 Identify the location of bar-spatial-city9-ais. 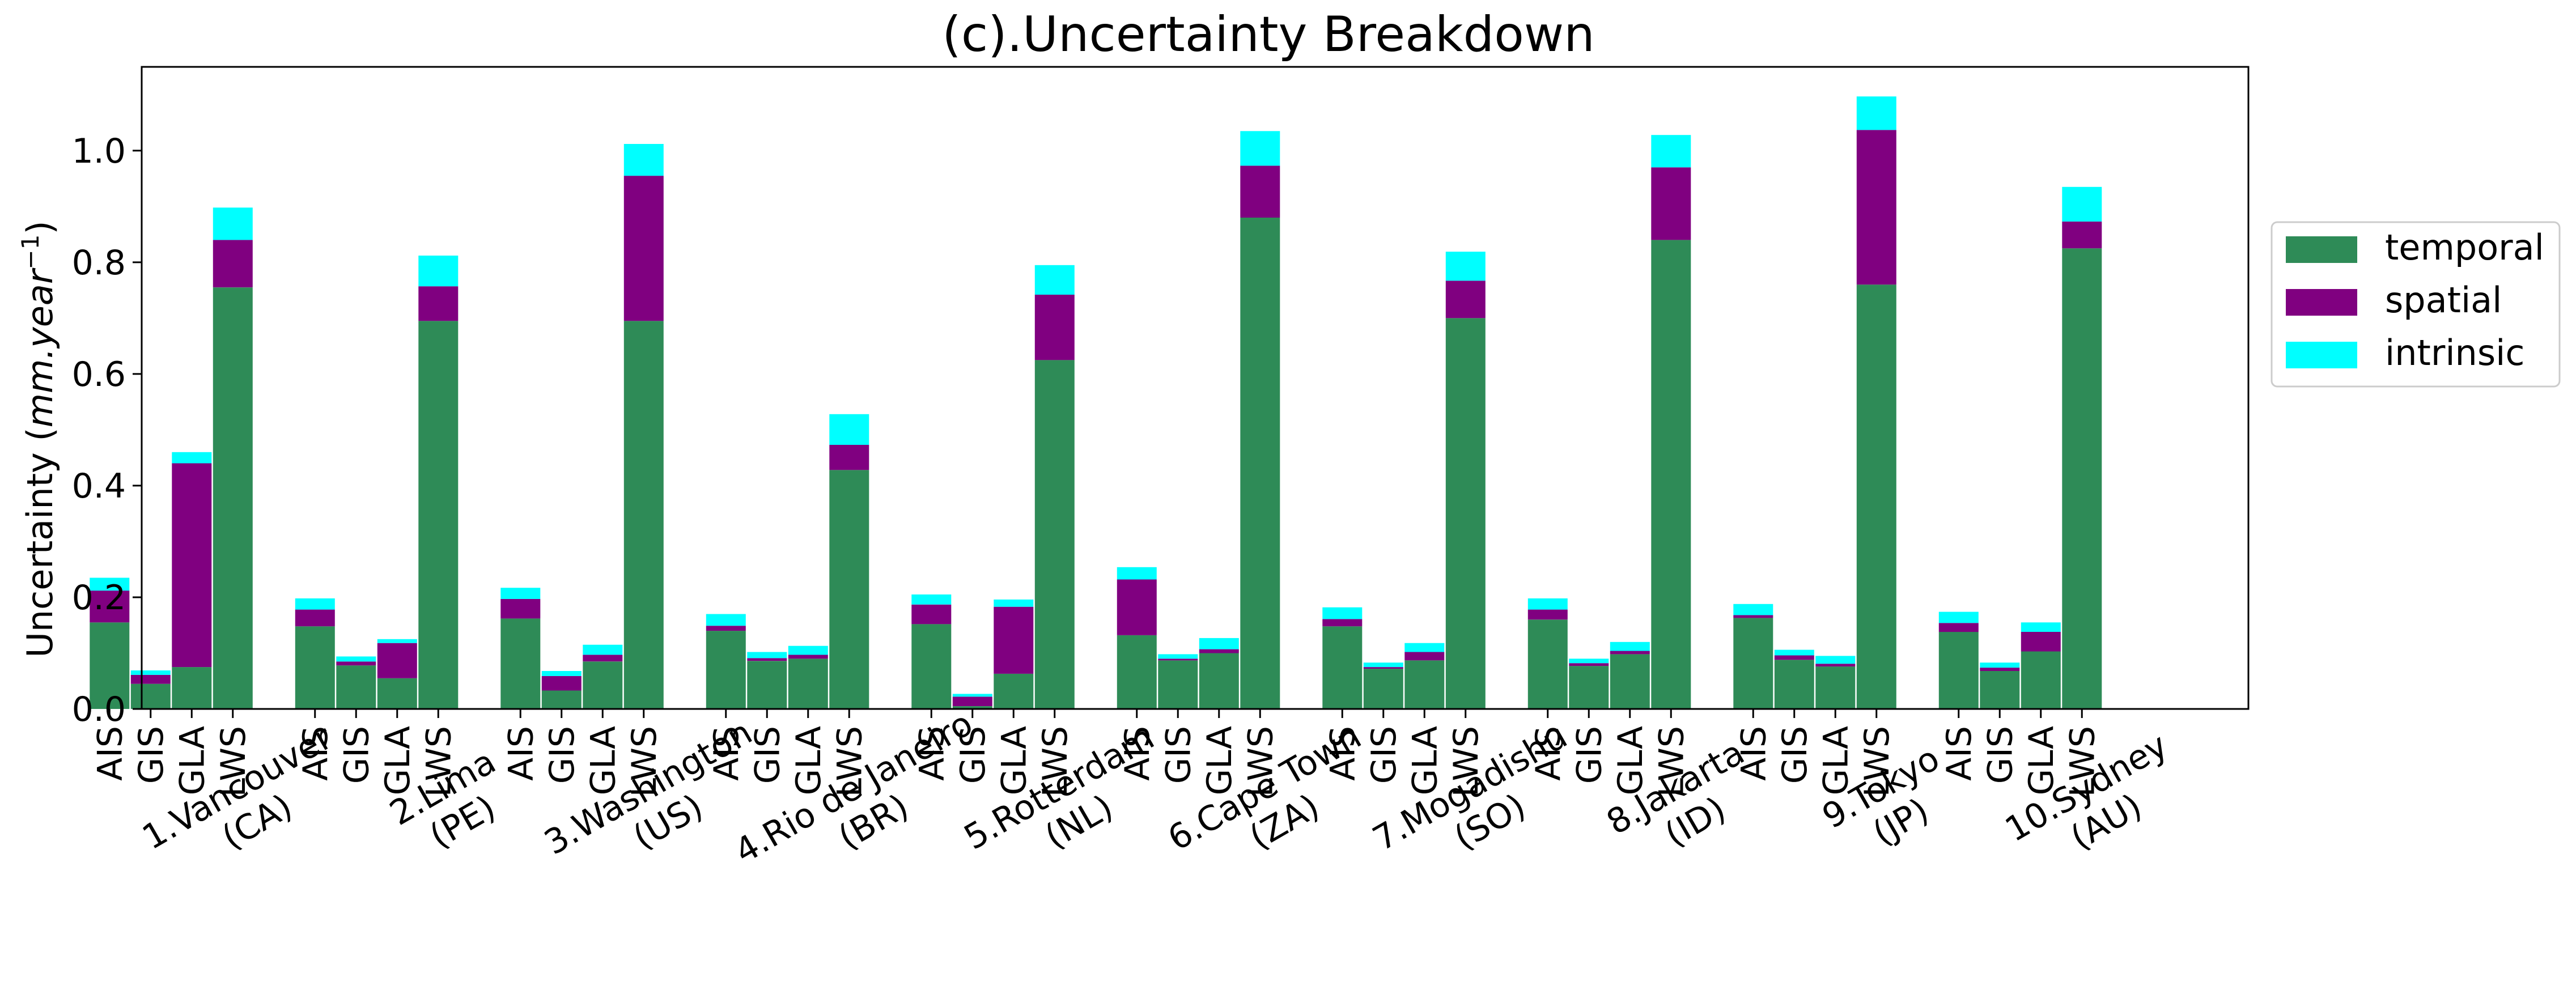
(1753, 616).